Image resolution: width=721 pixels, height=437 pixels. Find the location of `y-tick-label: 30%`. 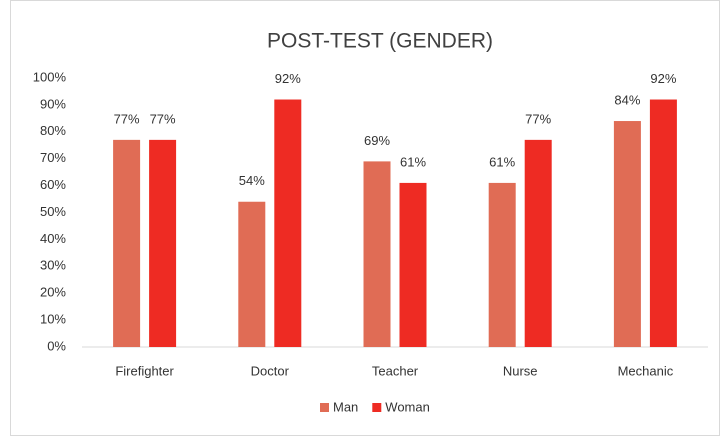

y-tick-label: 30% is located at coordinates (53, 265).